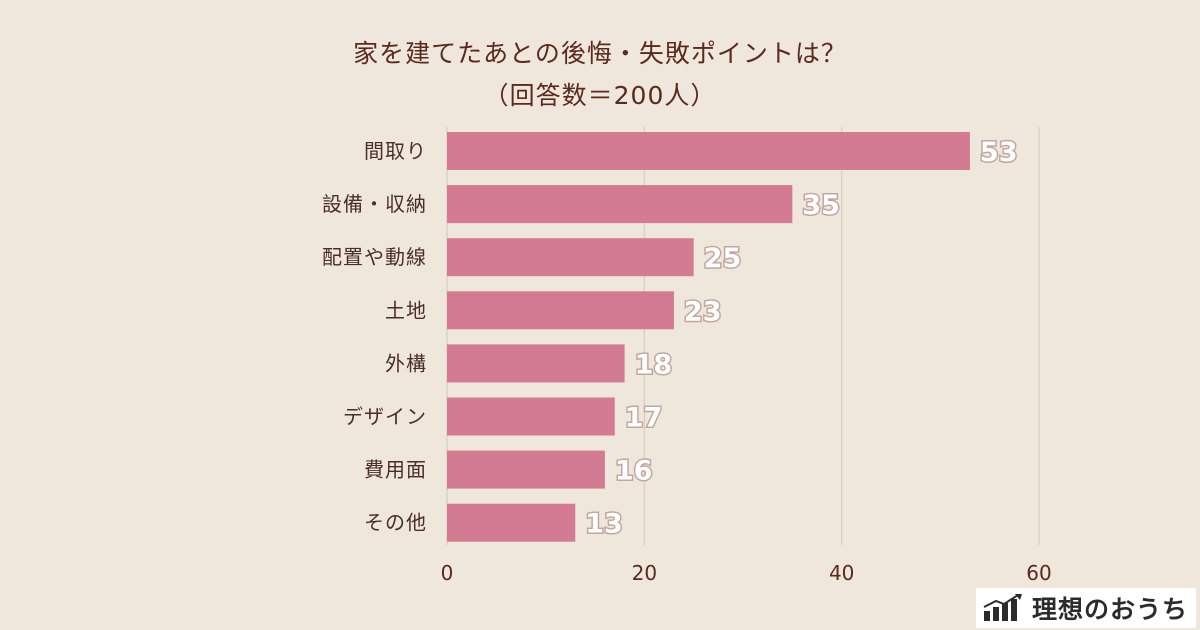 Image resolution: width=1200 pixels, height=630 pixels. I want to click on category-label: 外構, so click(406, 363).